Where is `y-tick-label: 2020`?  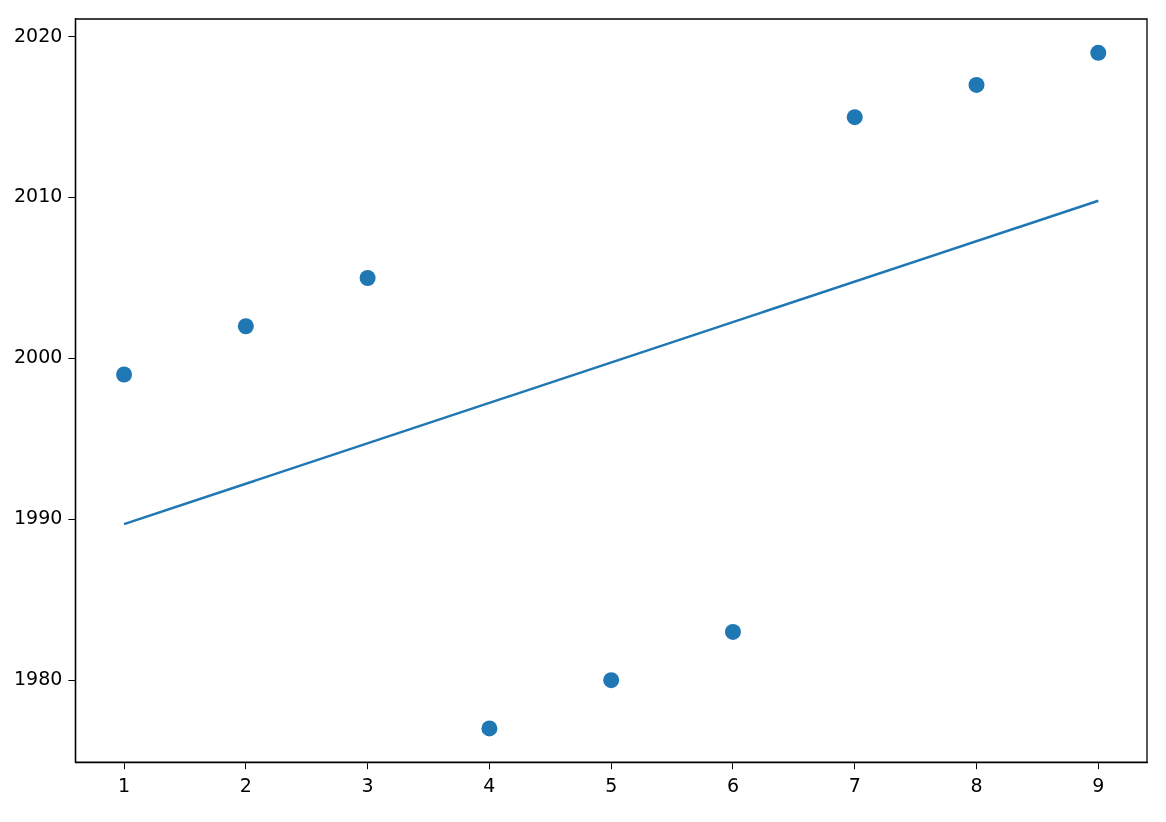
y-tick-label: 2020 is located at coordinates (38, 34).